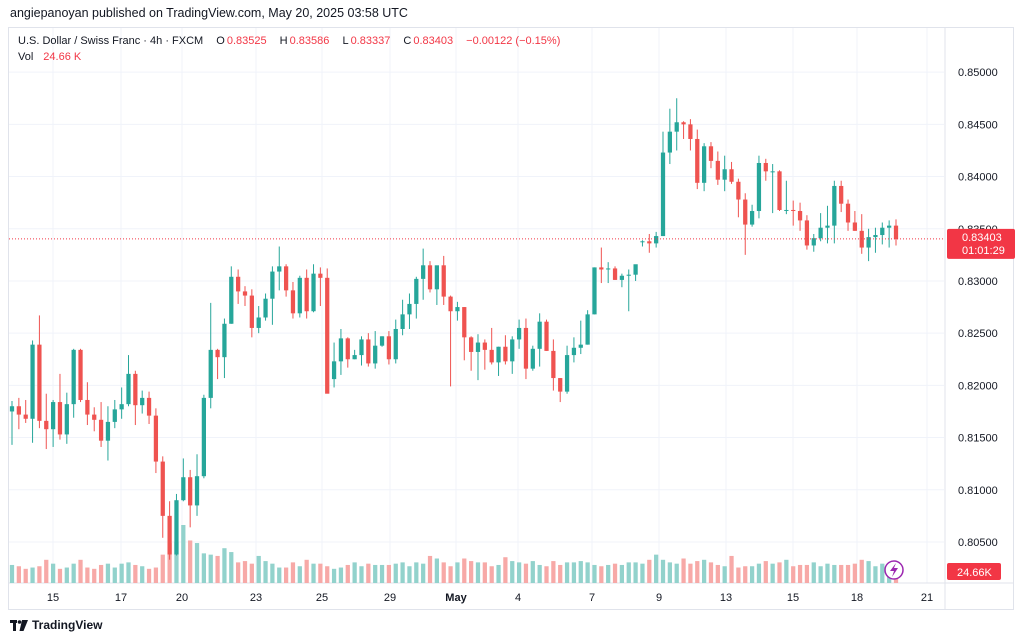  I want to click on last-price-tag, so click(981, 243).